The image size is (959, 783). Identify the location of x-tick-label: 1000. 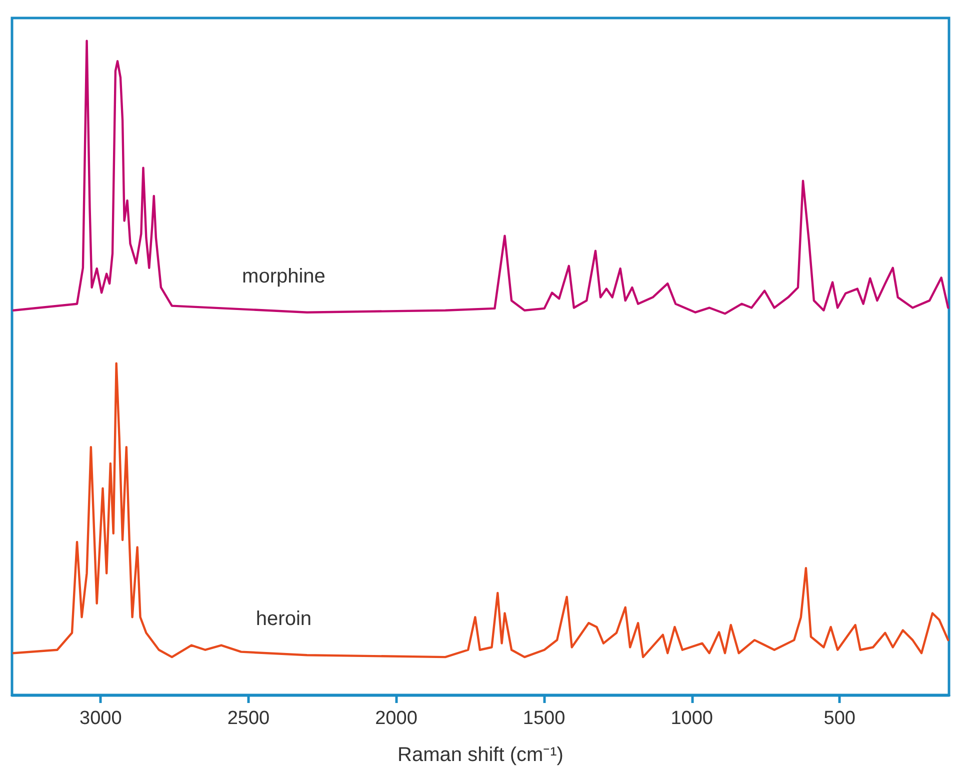
(691, 718).